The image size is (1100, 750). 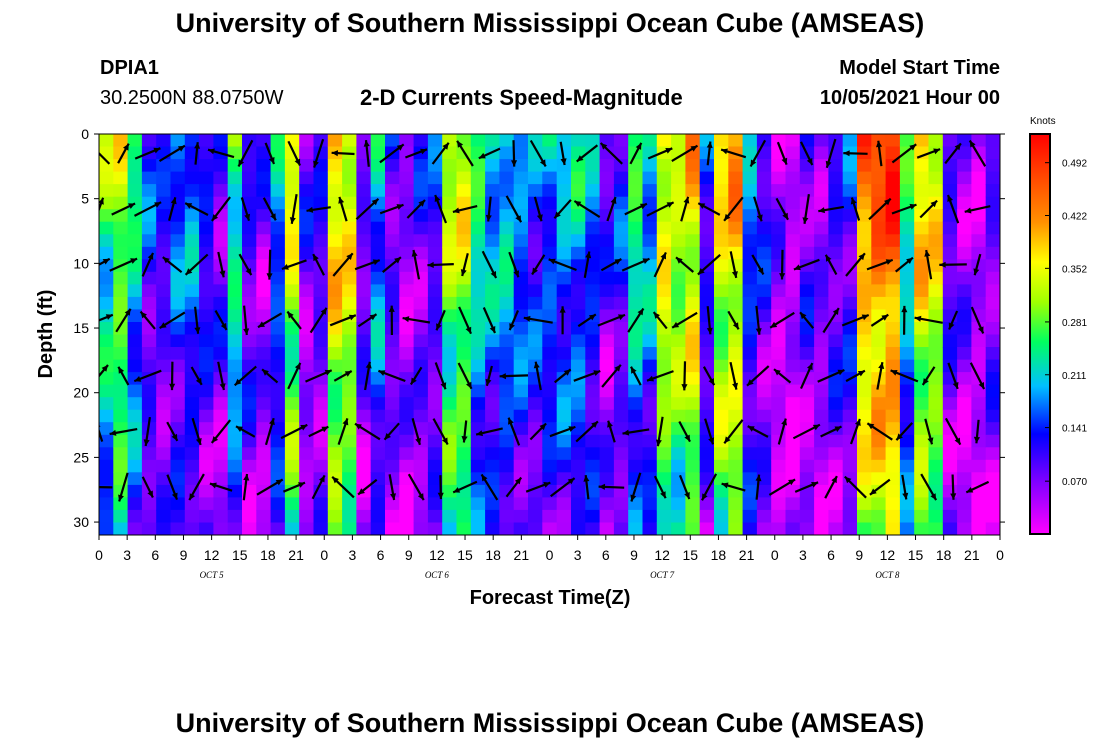 What do you see at coordinates (85, 134) in the screenshot?
I see `y-tick-label: 0` at bounding box center [85, 134].